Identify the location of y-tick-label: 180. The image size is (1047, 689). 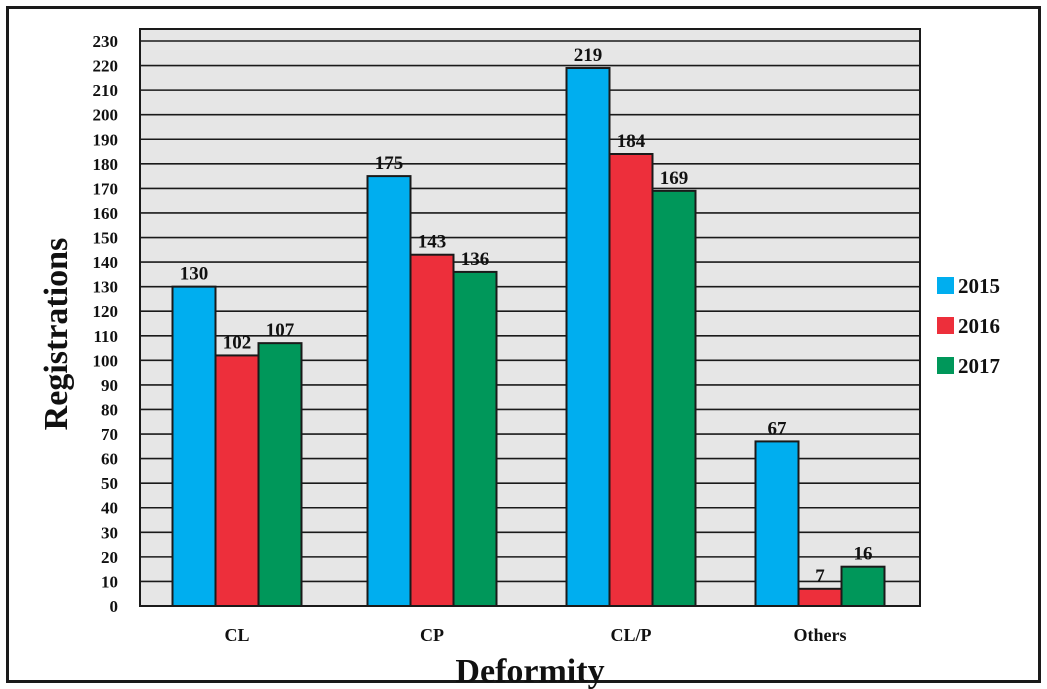
(106, 164).